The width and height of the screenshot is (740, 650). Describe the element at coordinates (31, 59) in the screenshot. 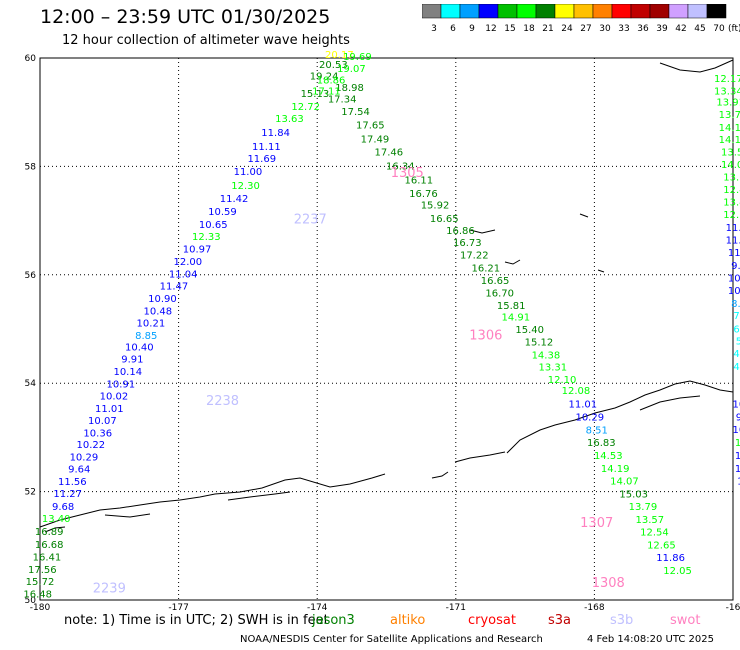

I see `y-tick-label: 60` at that location.